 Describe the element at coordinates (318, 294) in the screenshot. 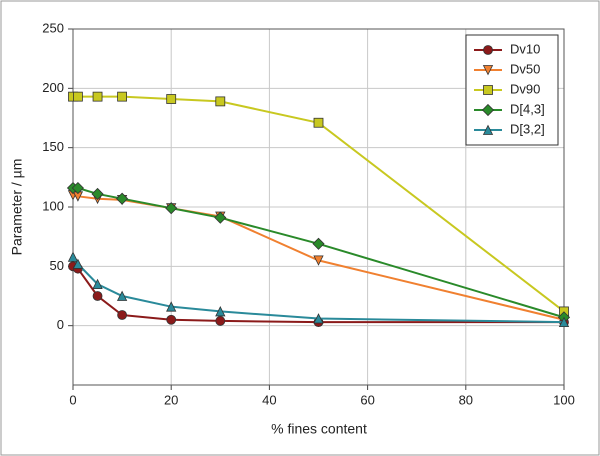

I see `series-line` at that location.